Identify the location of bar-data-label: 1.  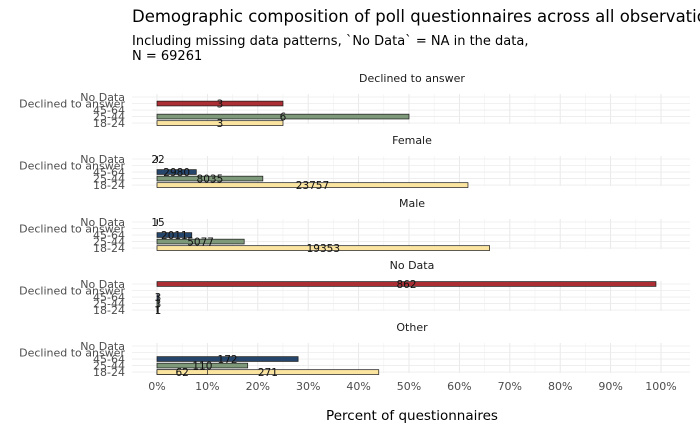
(158, 311).